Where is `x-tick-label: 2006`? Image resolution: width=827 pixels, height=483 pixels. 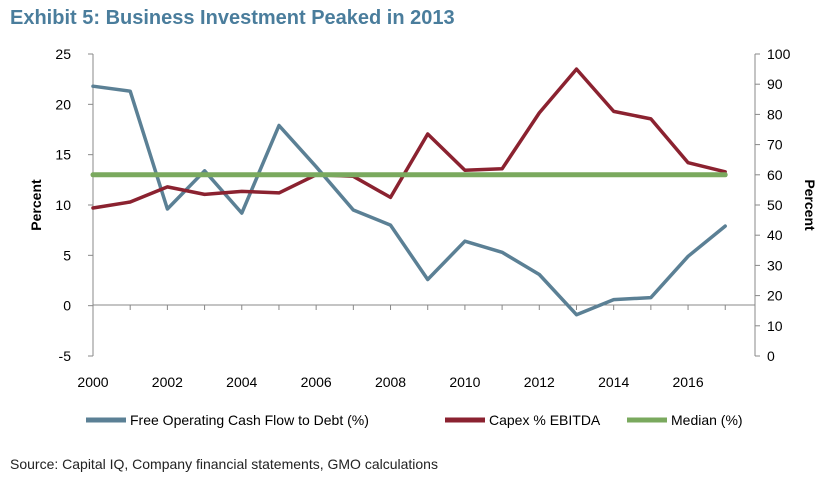
x-tick-label: 2006 is located at coordinates (316, 382).